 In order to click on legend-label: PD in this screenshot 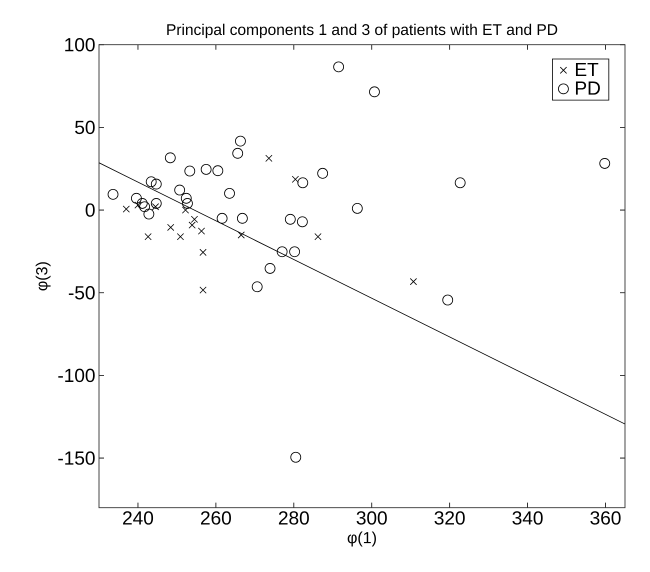, I will do `click(588, 88)`.